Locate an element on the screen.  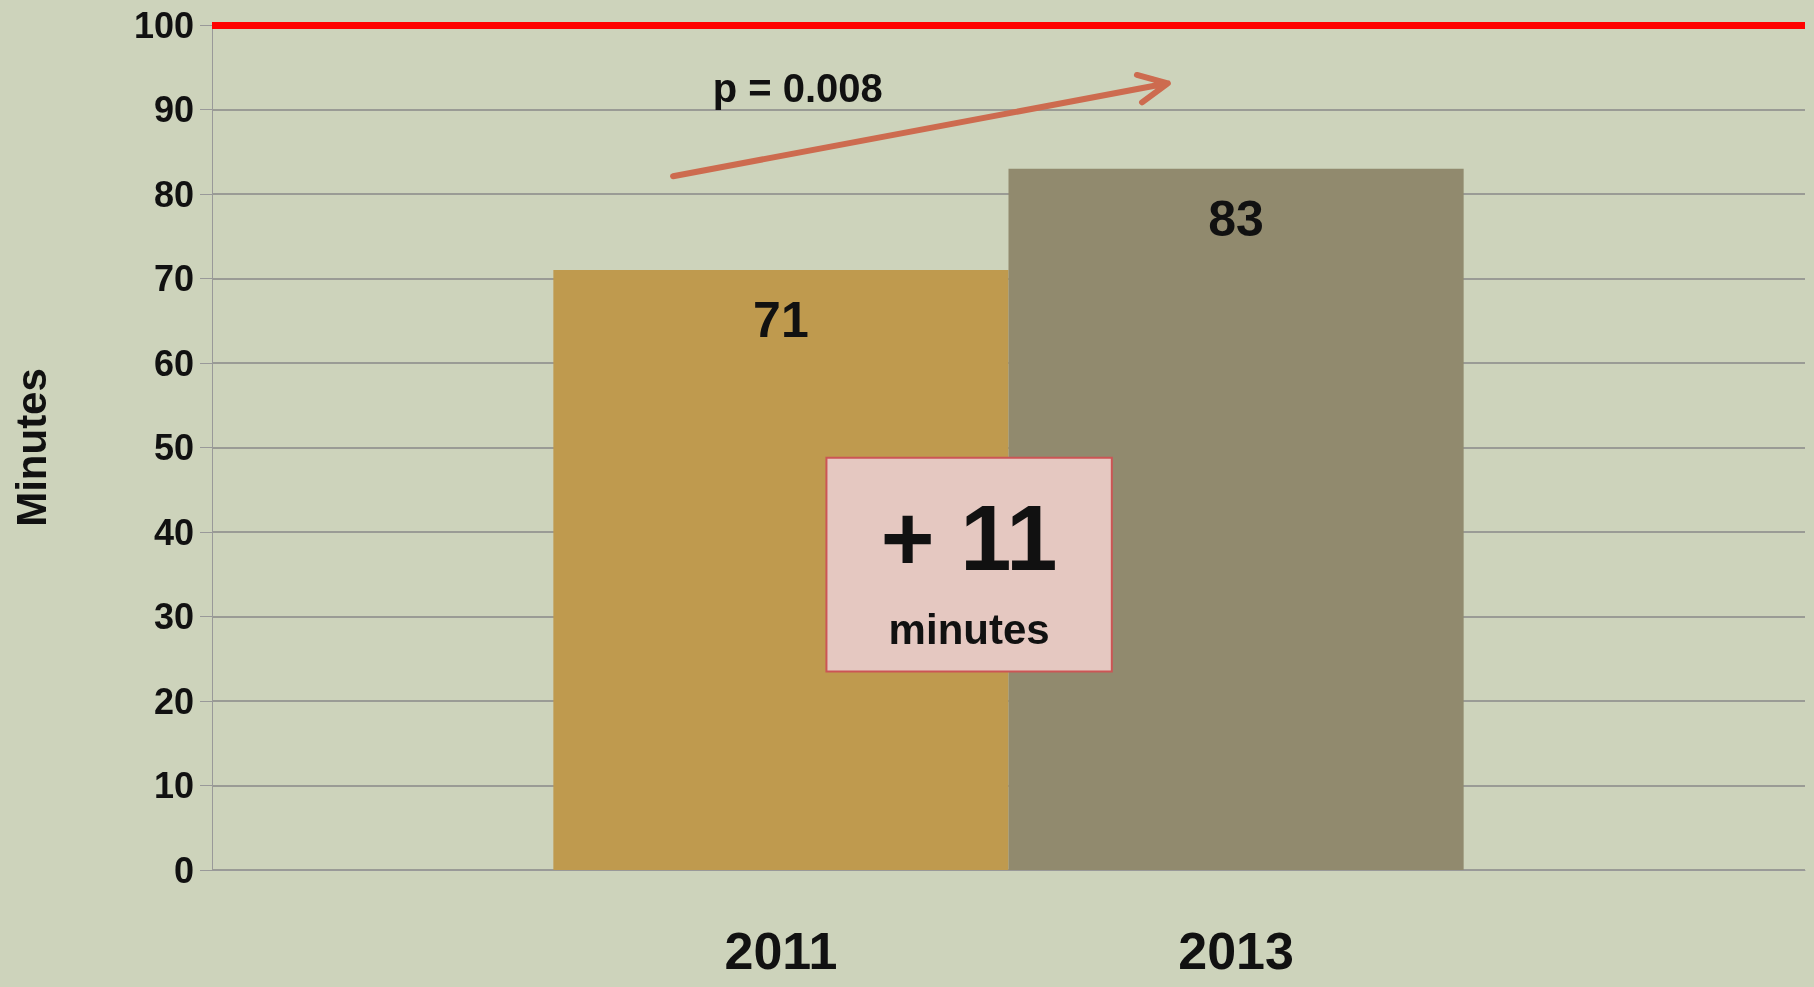
x-tick-label: 2013 is located at coordinates (1236, 951).